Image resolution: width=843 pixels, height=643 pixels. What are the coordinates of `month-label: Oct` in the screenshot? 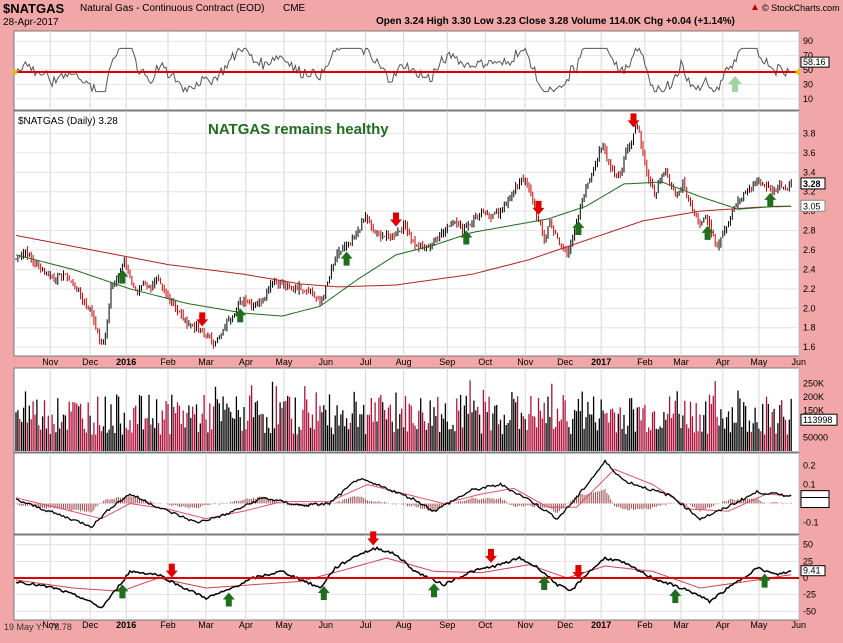 It's located at (485, 625).